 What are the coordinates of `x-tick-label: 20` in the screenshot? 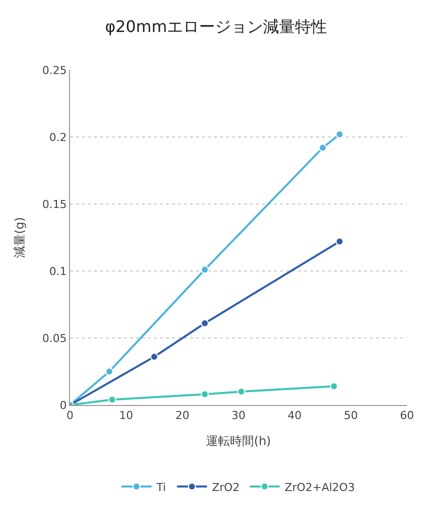 It's located at (182, 415).